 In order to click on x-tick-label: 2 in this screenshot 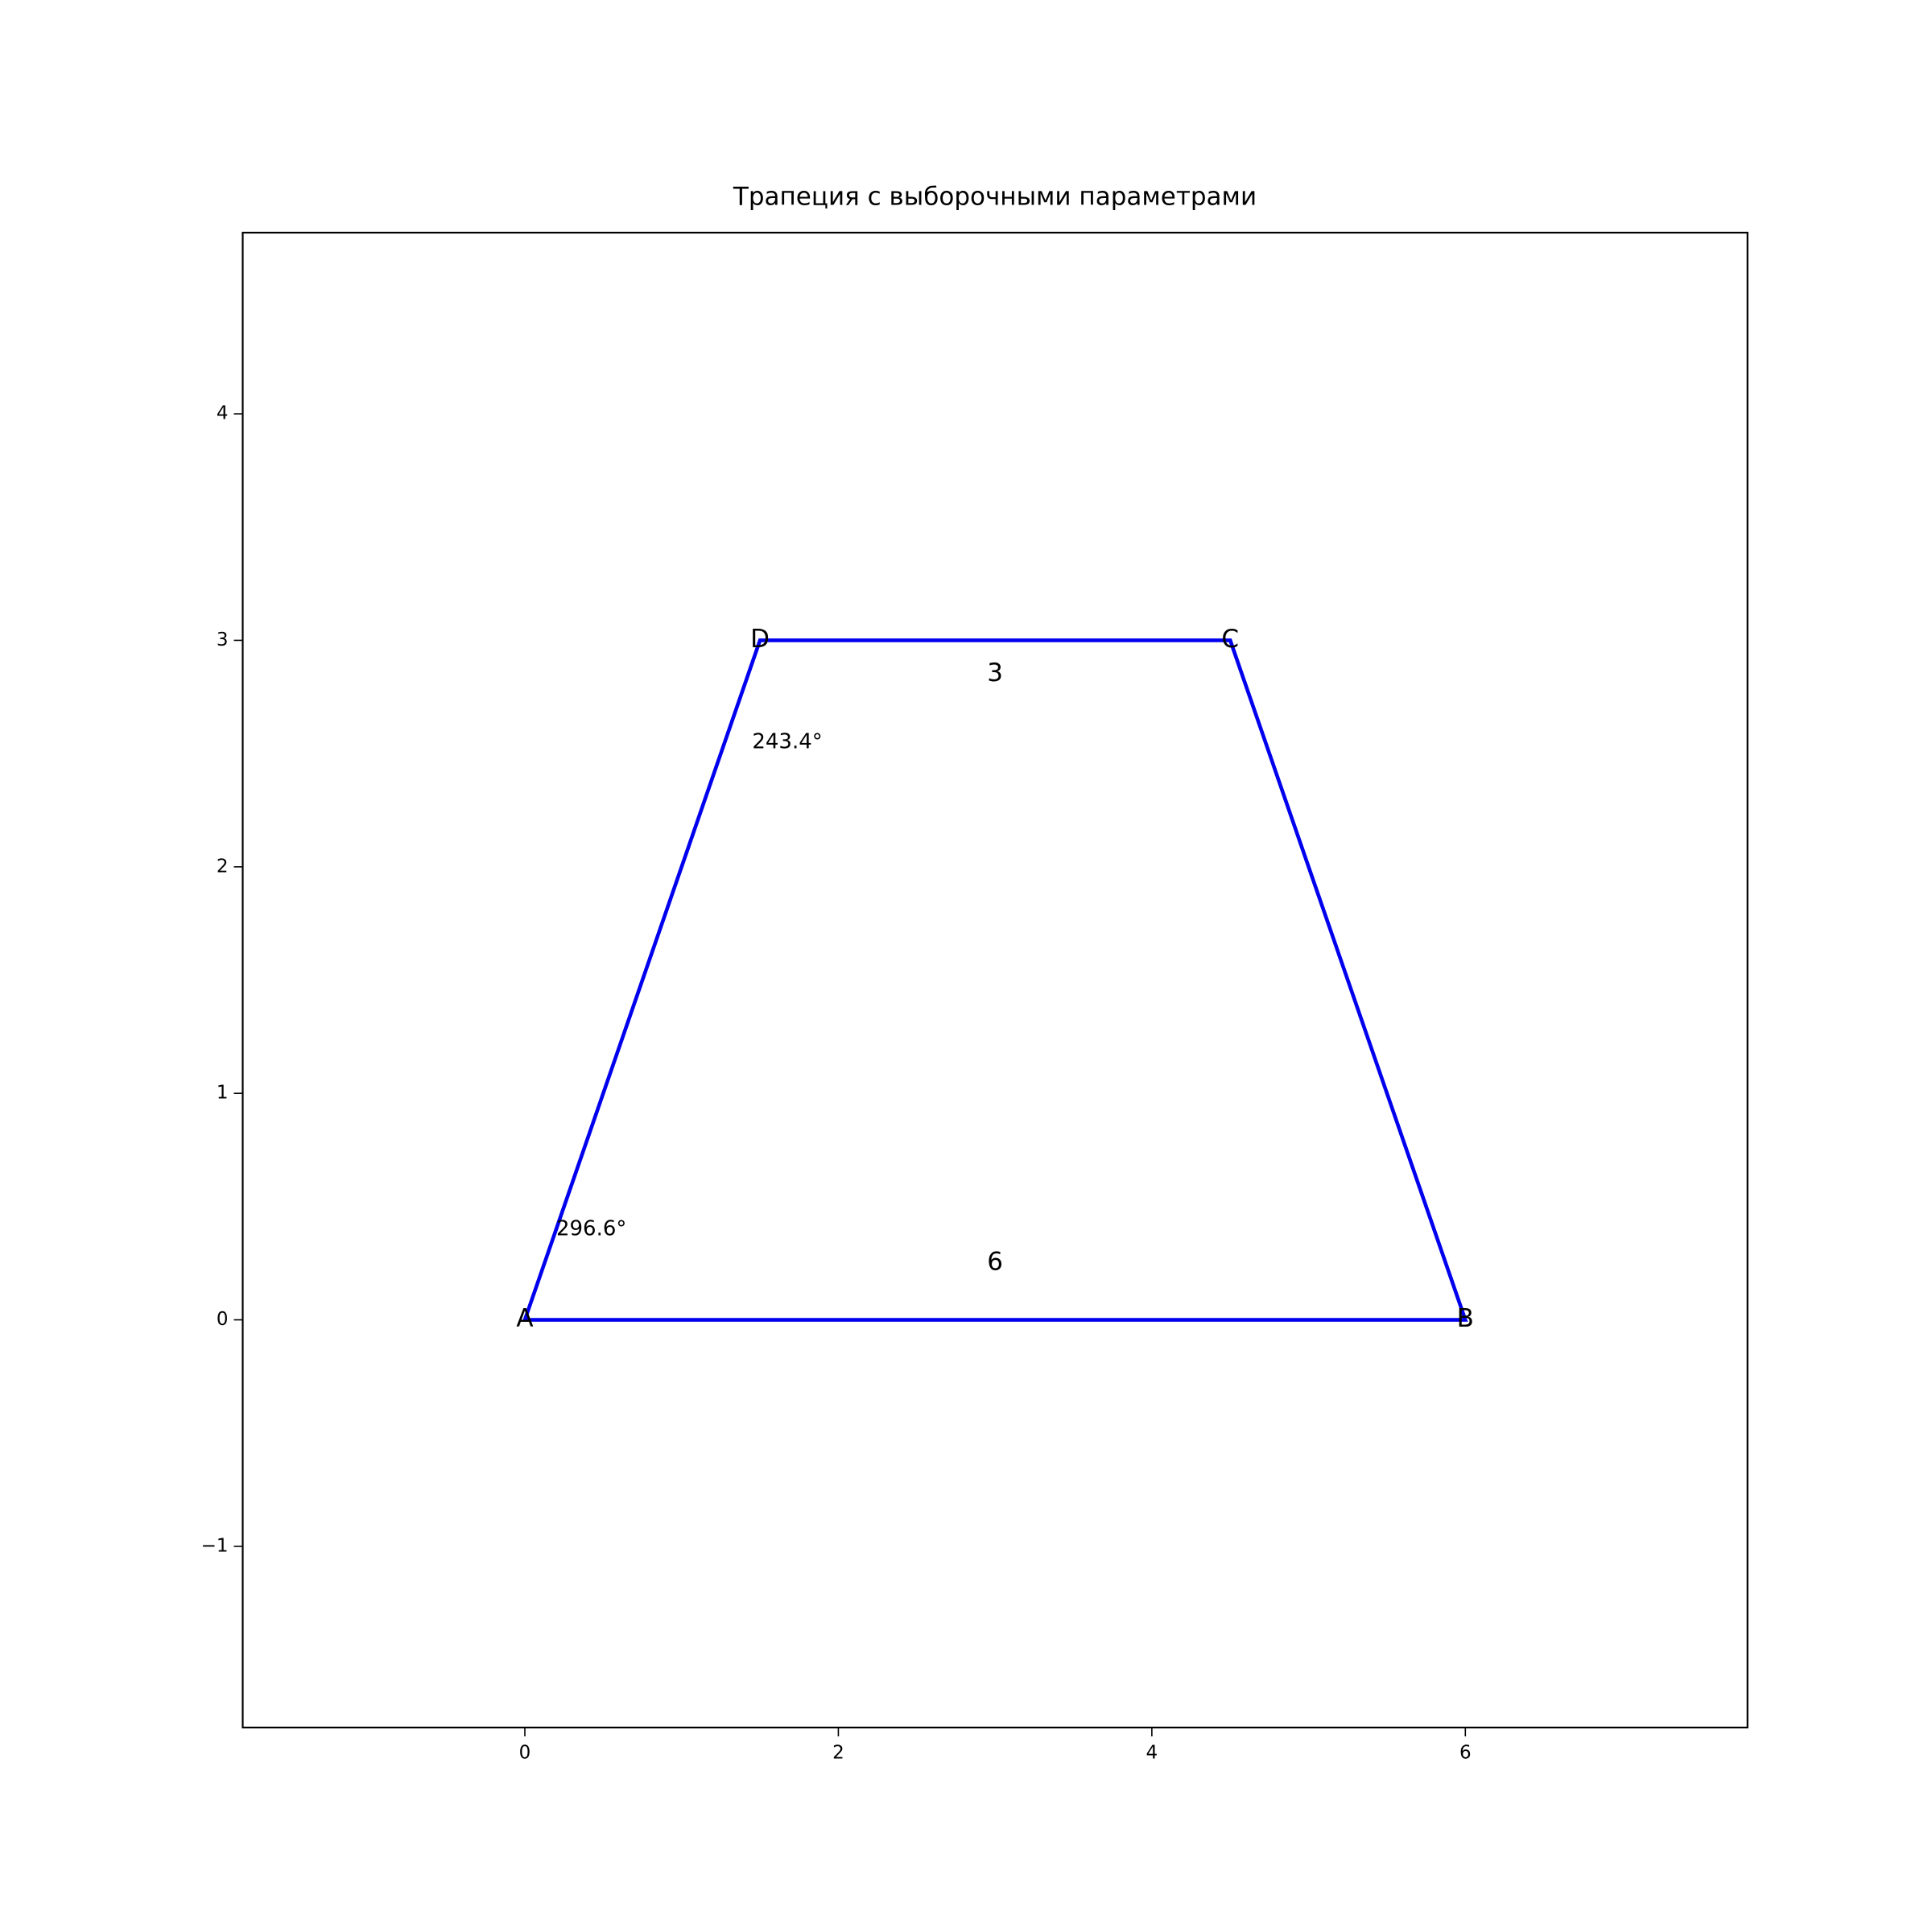, I will do `click(838, 1753)`.